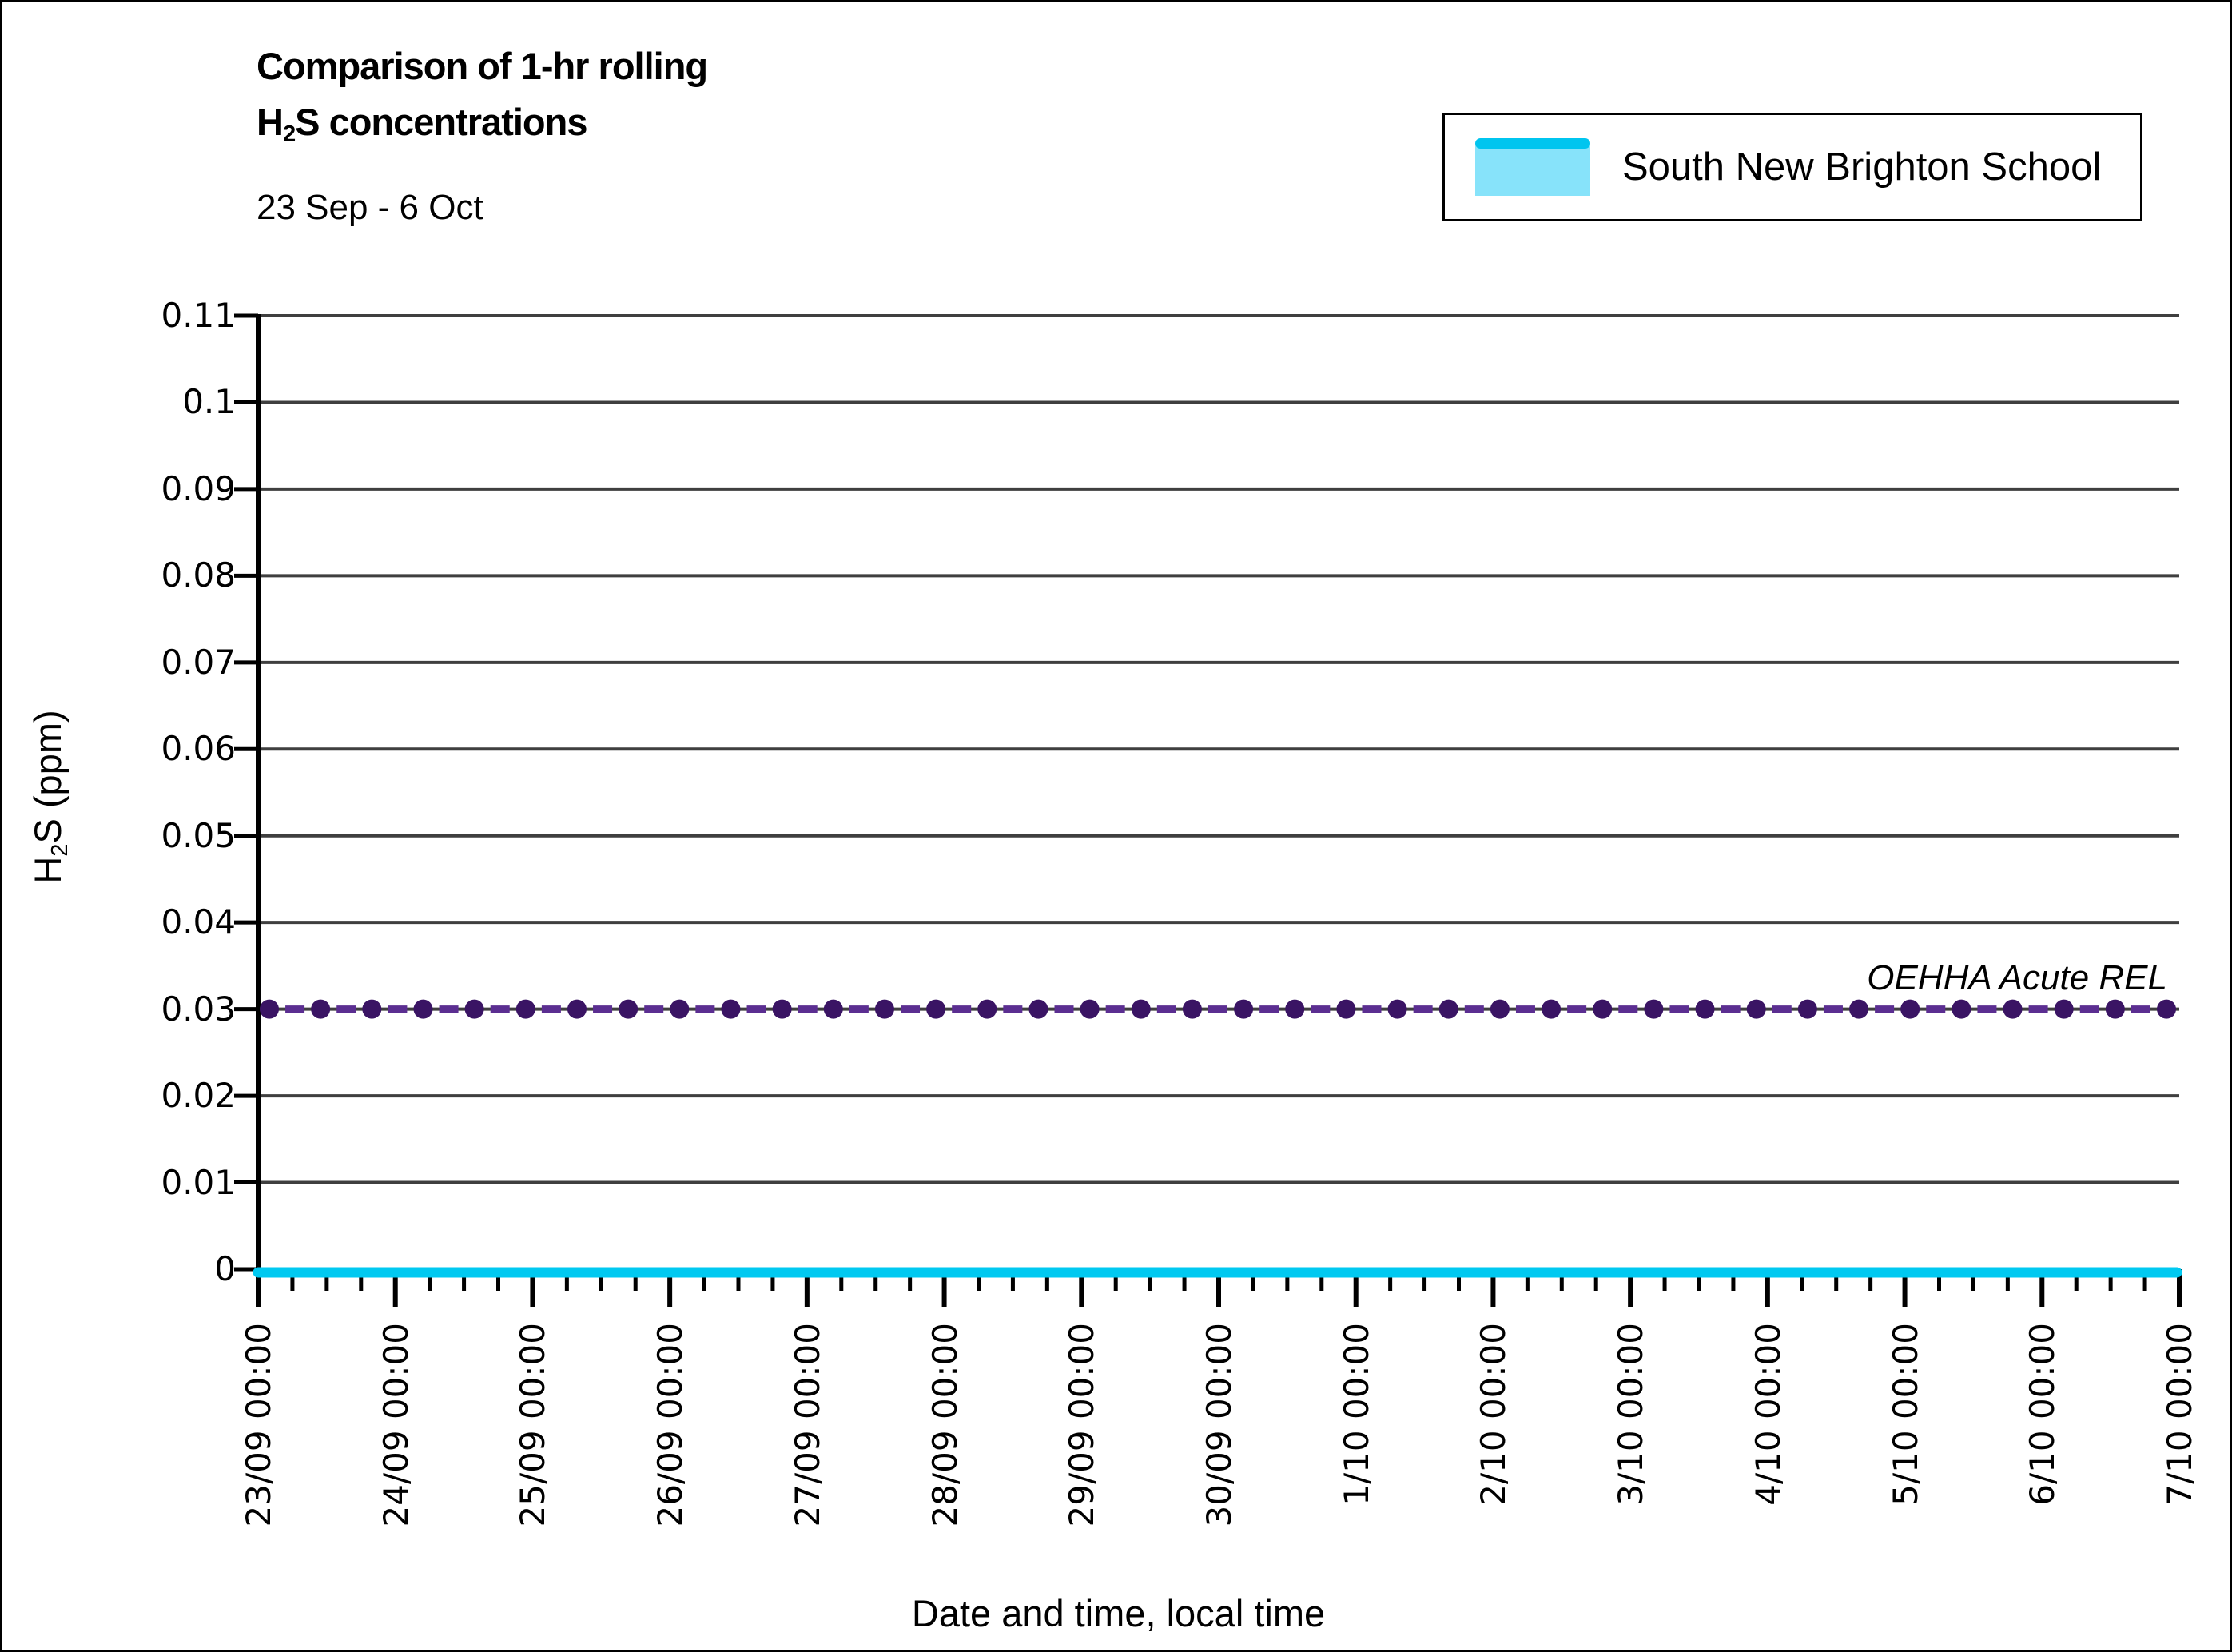 The image size is (2232, 1652). Describe the element at coordinates (198, 488) in the screenshot. I see `y-tick-label: 0.09` at that location.